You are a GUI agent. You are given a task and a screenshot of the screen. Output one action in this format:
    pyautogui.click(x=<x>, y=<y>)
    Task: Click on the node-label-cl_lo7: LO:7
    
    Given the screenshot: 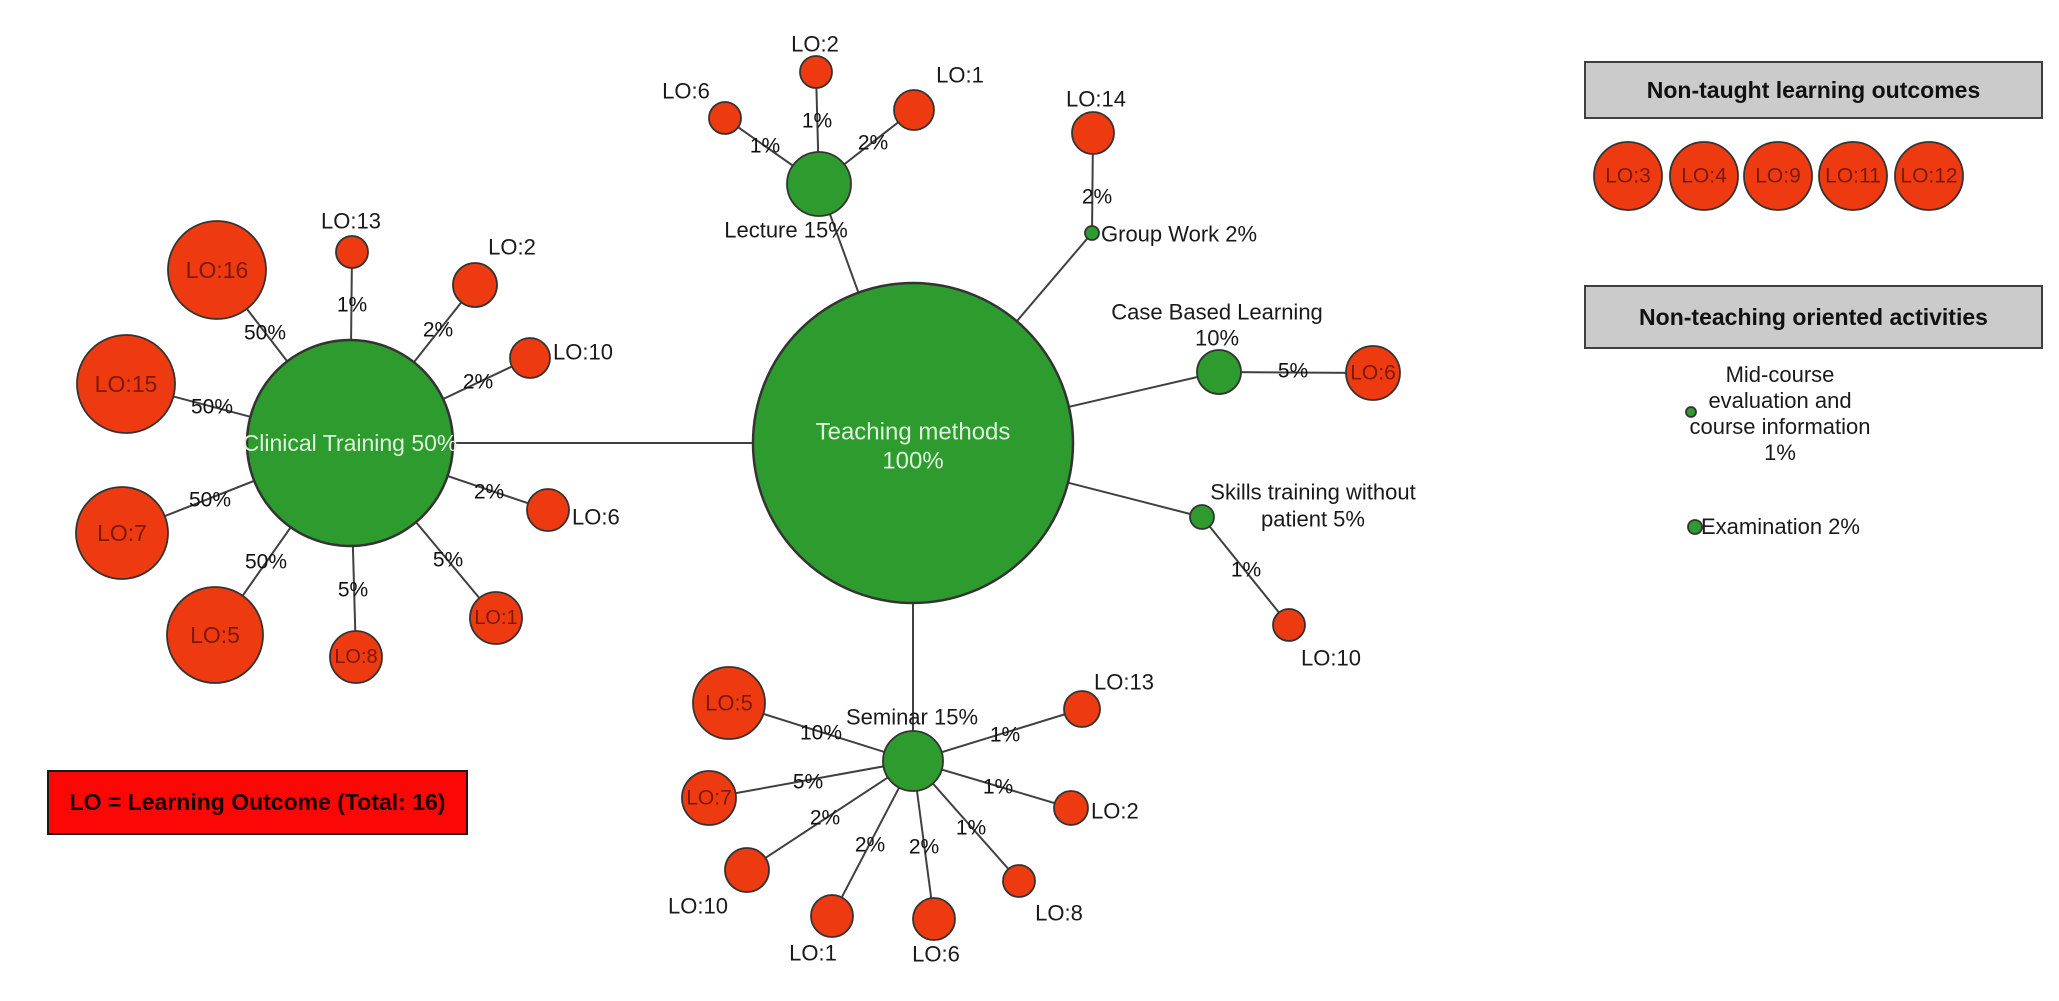 What is the action you would take?
    pyautogui.click(x=122, y=533)
    